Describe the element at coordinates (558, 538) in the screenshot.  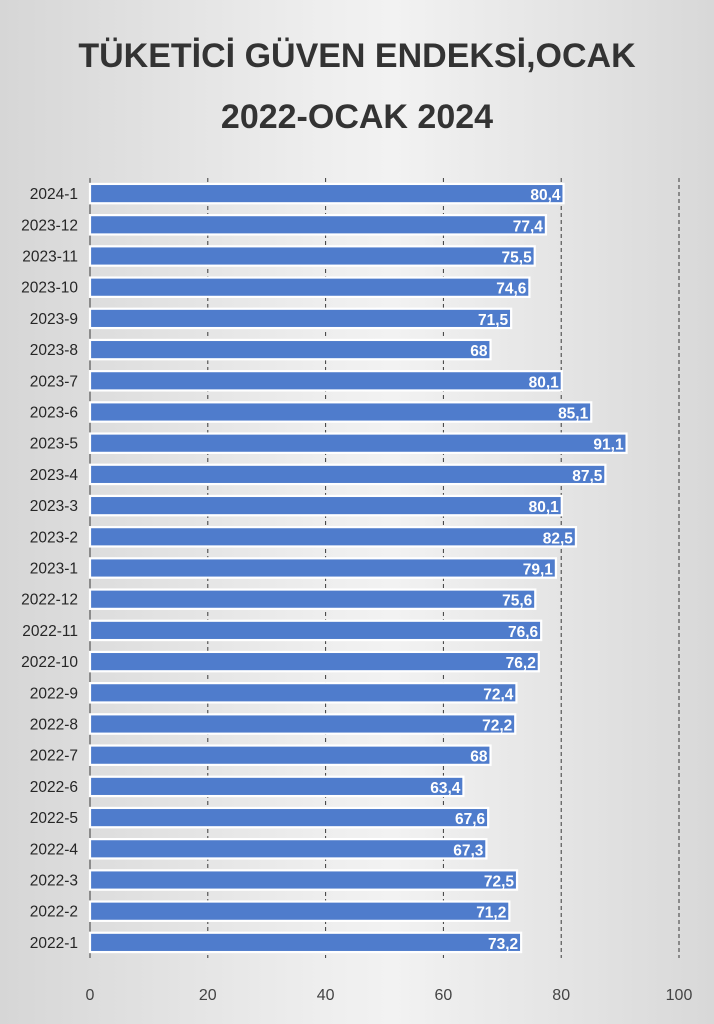
I see `data-label: 82,5` at that location.